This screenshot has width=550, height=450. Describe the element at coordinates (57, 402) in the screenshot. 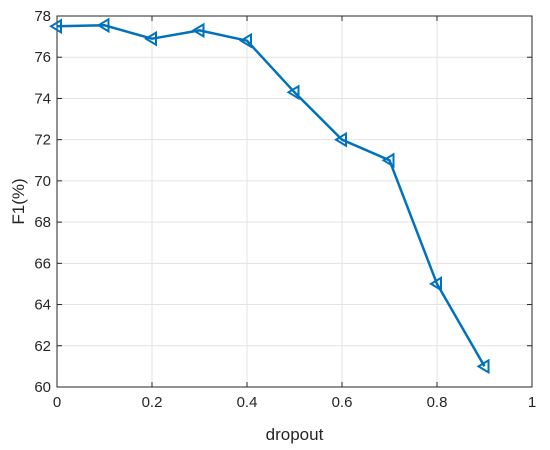

I see `x-tick-label: 0` at that location.